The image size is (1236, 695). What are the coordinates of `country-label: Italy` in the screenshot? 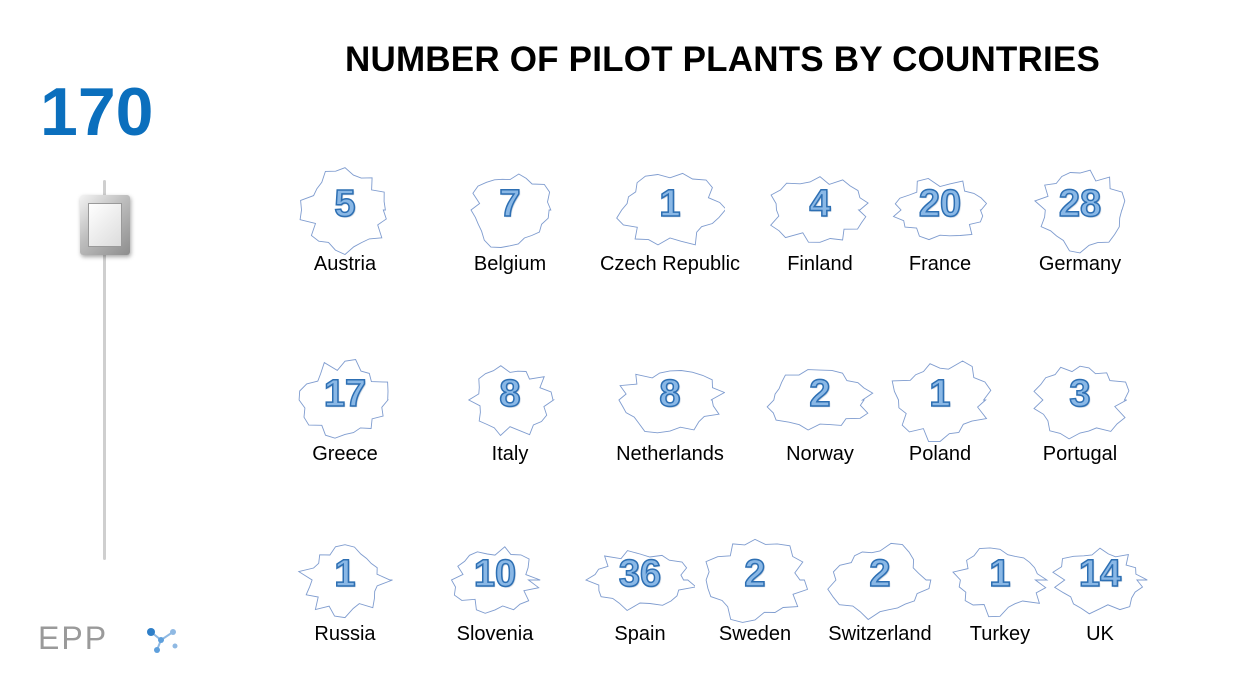 It's located at (510, 454).